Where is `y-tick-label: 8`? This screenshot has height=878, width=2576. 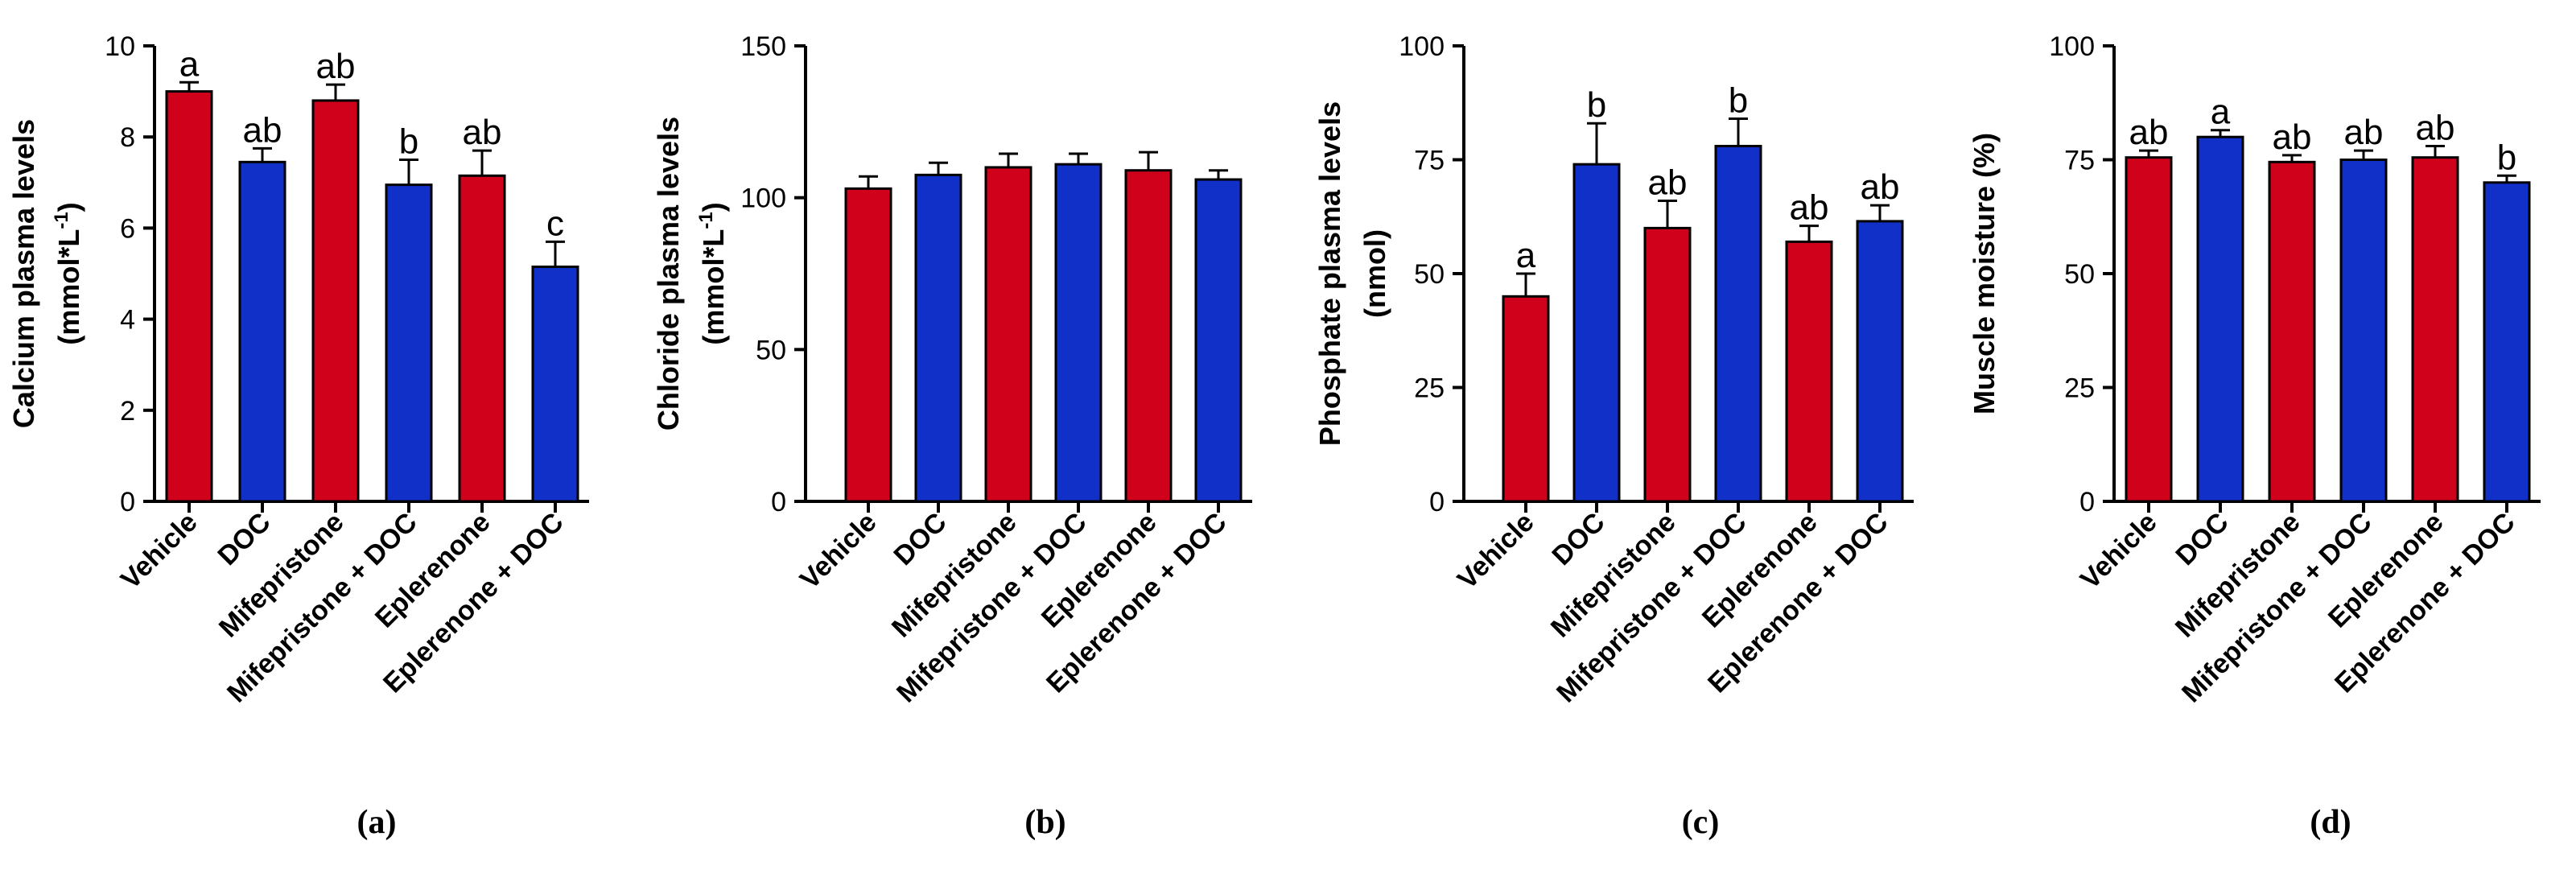 y-tick-label: 8 is located at coordinates (127, 137).